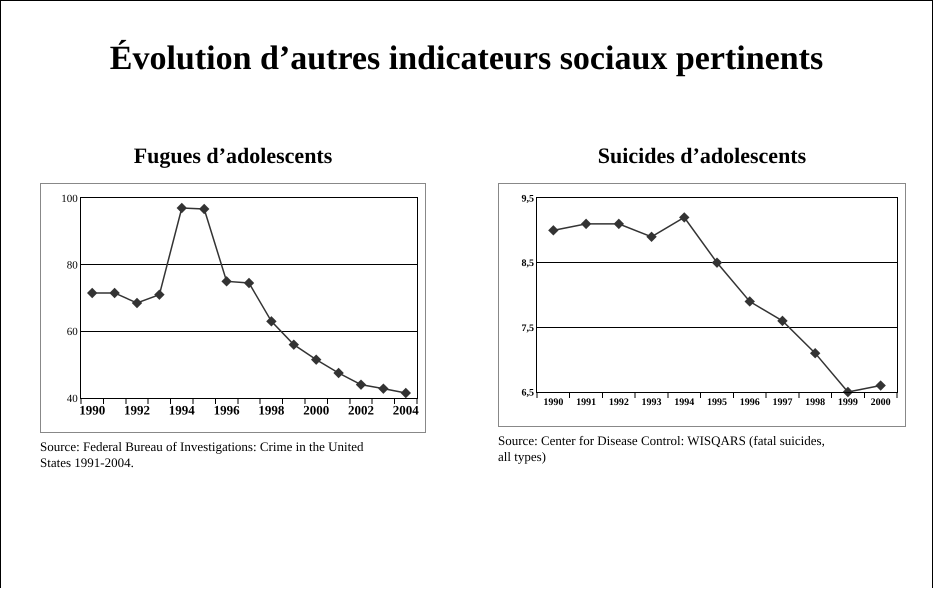  Describe the element at coordinates (528, 393) in the screenshot. I see `y-tick-label: 6,5` at that location.